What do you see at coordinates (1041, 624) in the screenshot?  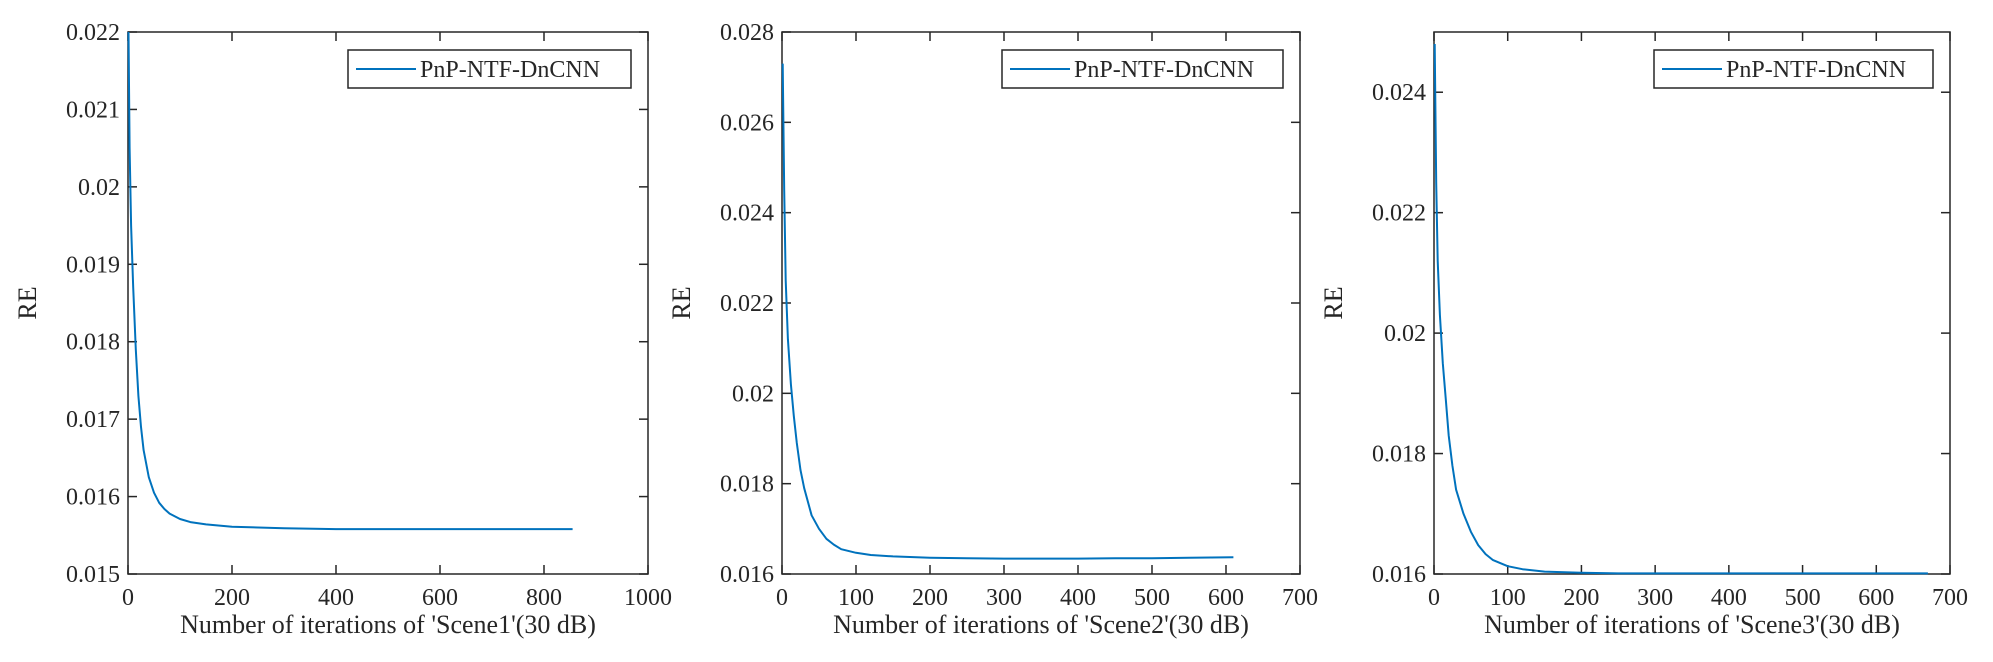 I see `x-axis-label: Number of iterations of 'Scene2'(30 dB)` at bounding box center [1041, 624].